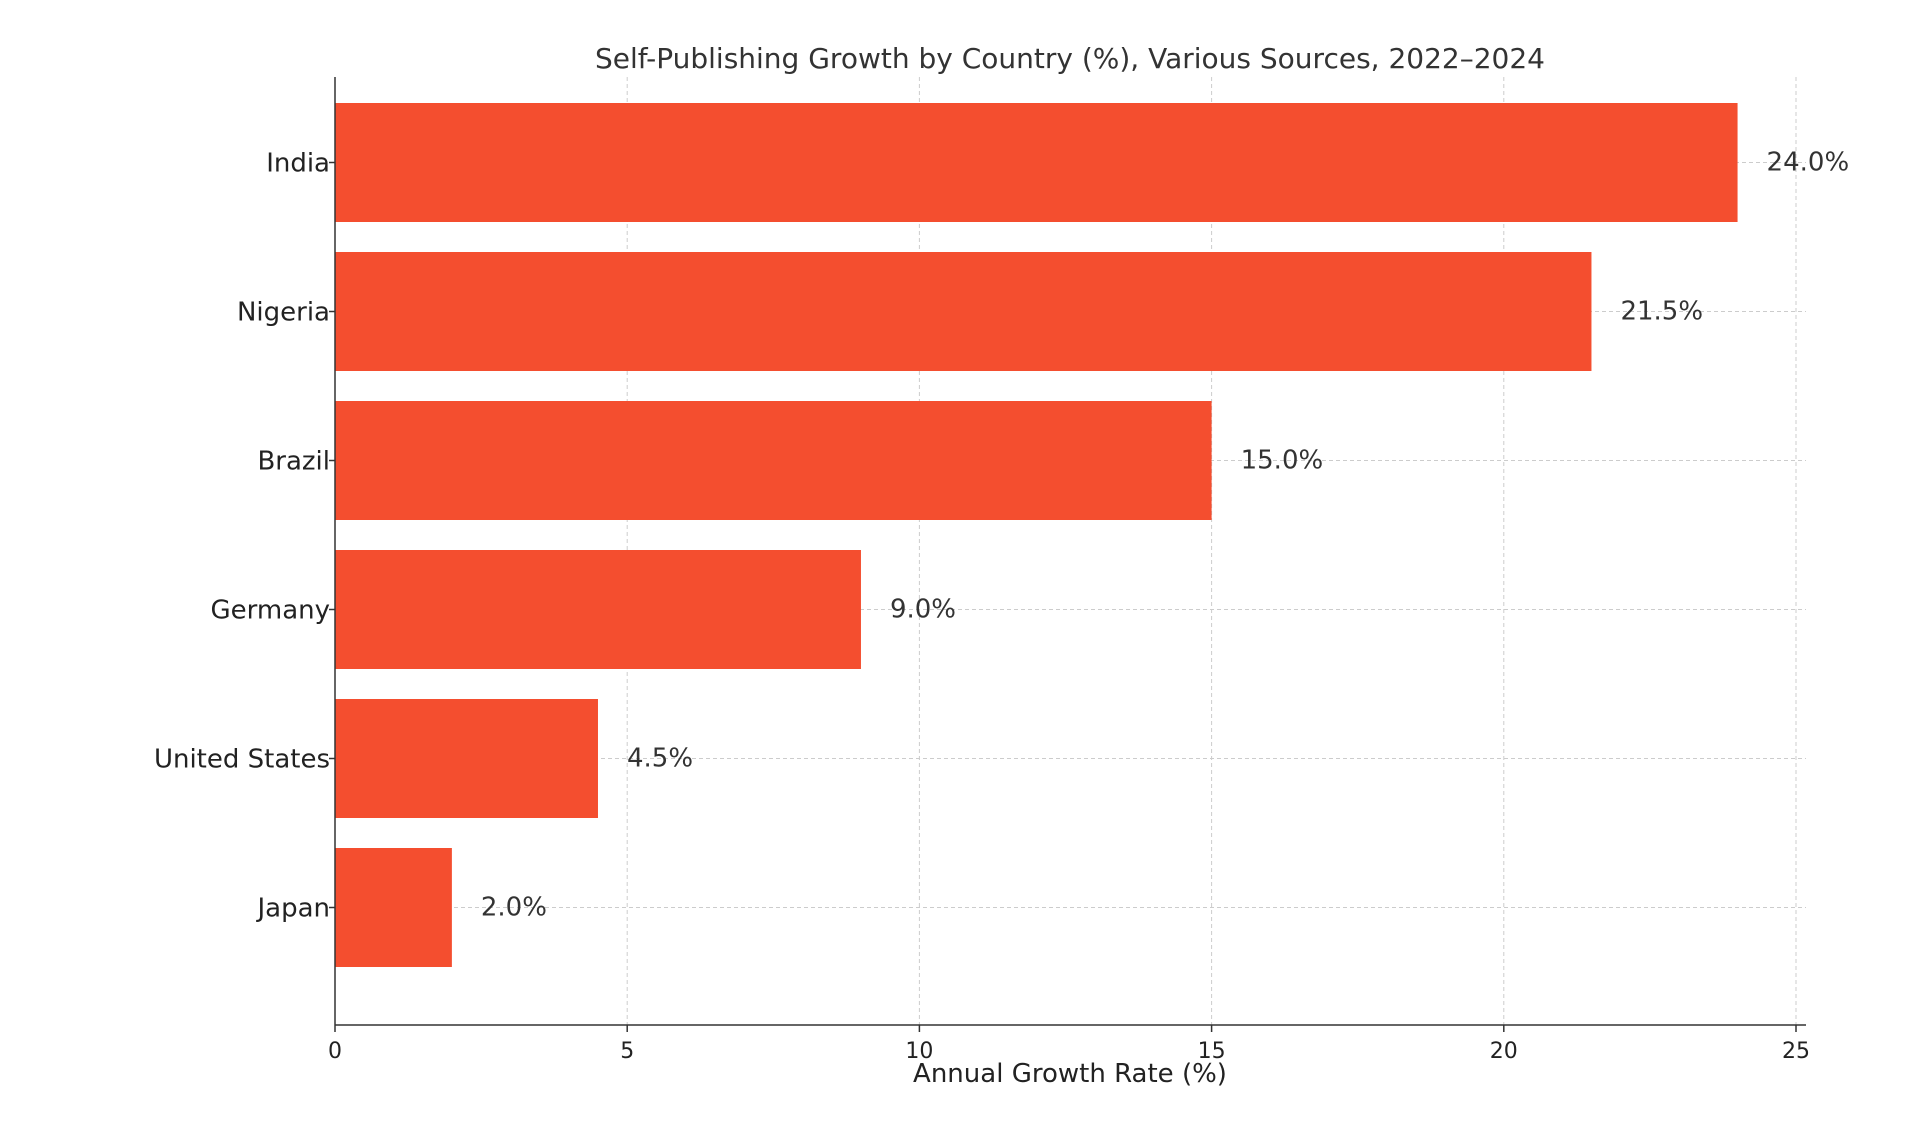 Image resolution: width=1920 pixels, height=1145 pixels. Describe the element at coordinates (466, 758) in the screenshot. I see `bar-united-states` at that location.